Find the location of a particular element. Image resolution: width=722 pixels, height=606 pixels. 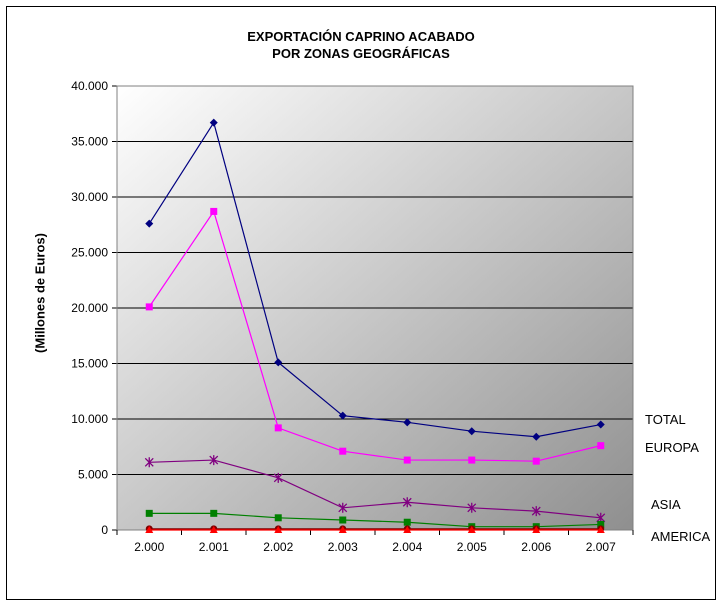

y-tick-label: 15.000 is located at coordinates (89, 364).